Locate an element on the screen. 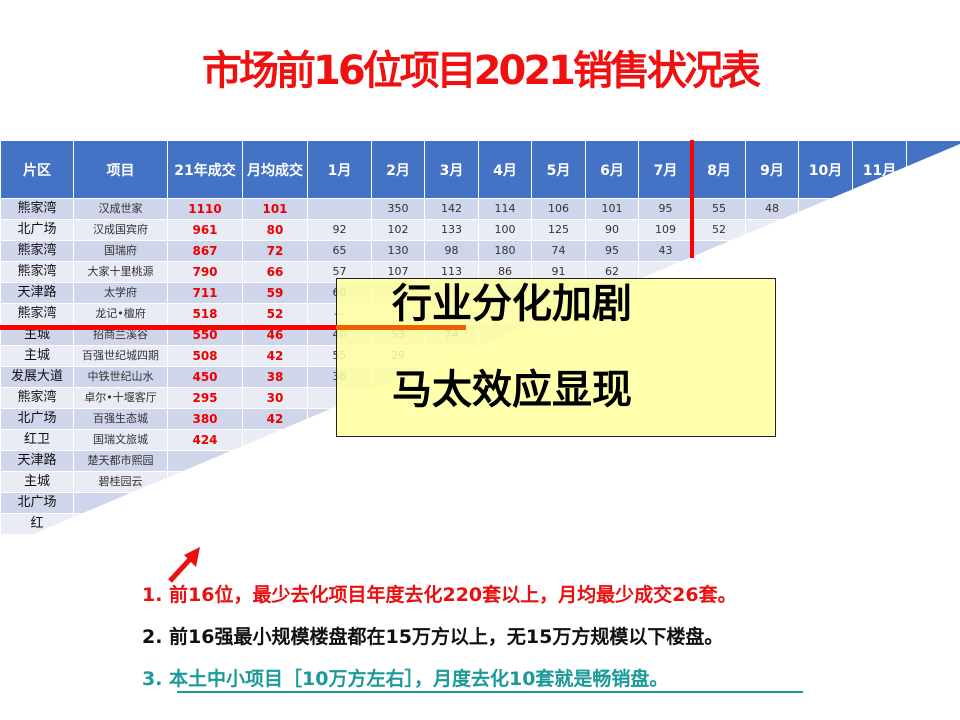  area-cell: 红卫 is located at coordinates (37, 440).